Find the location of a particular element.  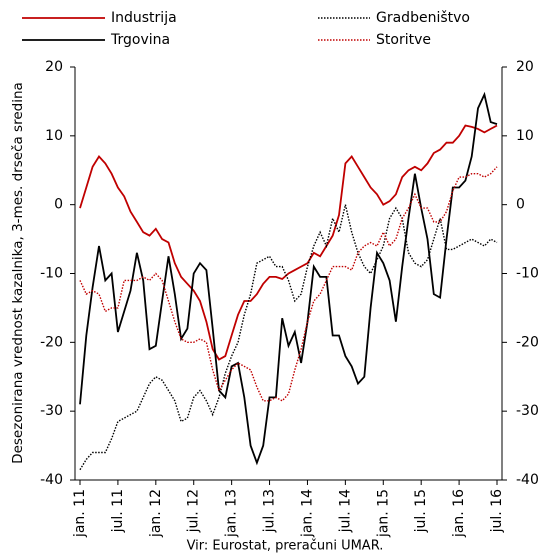

y-tick-label: -20 is located at coordinates (51, 342).